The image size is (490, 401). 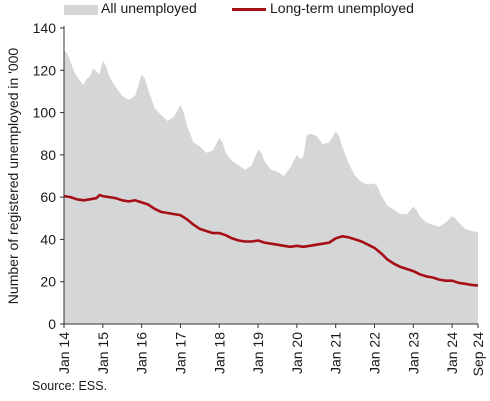 What do you see at coordinates (149, 8) in the screenshot?
I see `legend-label-all-unemployed: All unemployed` at bounding box center [149, 8].